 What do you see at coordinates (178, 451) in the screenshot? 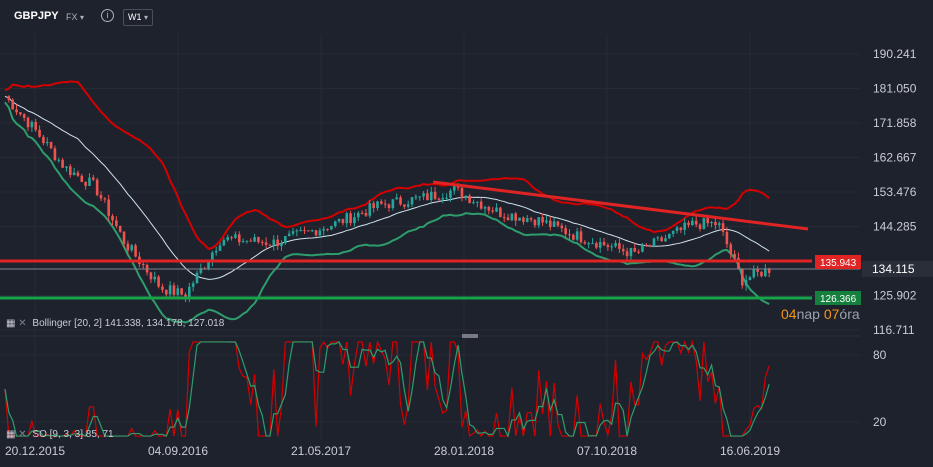
I see `date-tick-label: 04.09.2016` at bounding box center [178, 451].